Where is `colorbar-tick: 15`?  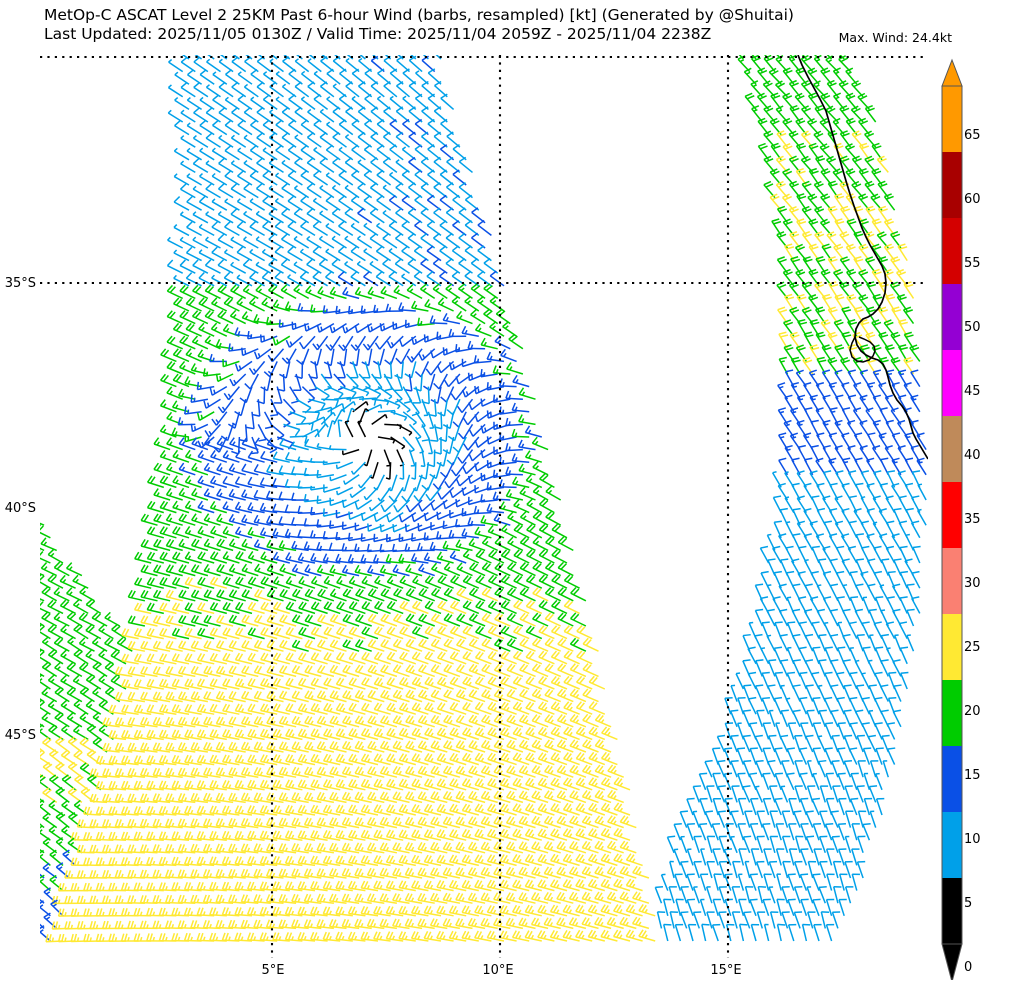 colorbar-tick: 15 is located at coordinates (972, 775).